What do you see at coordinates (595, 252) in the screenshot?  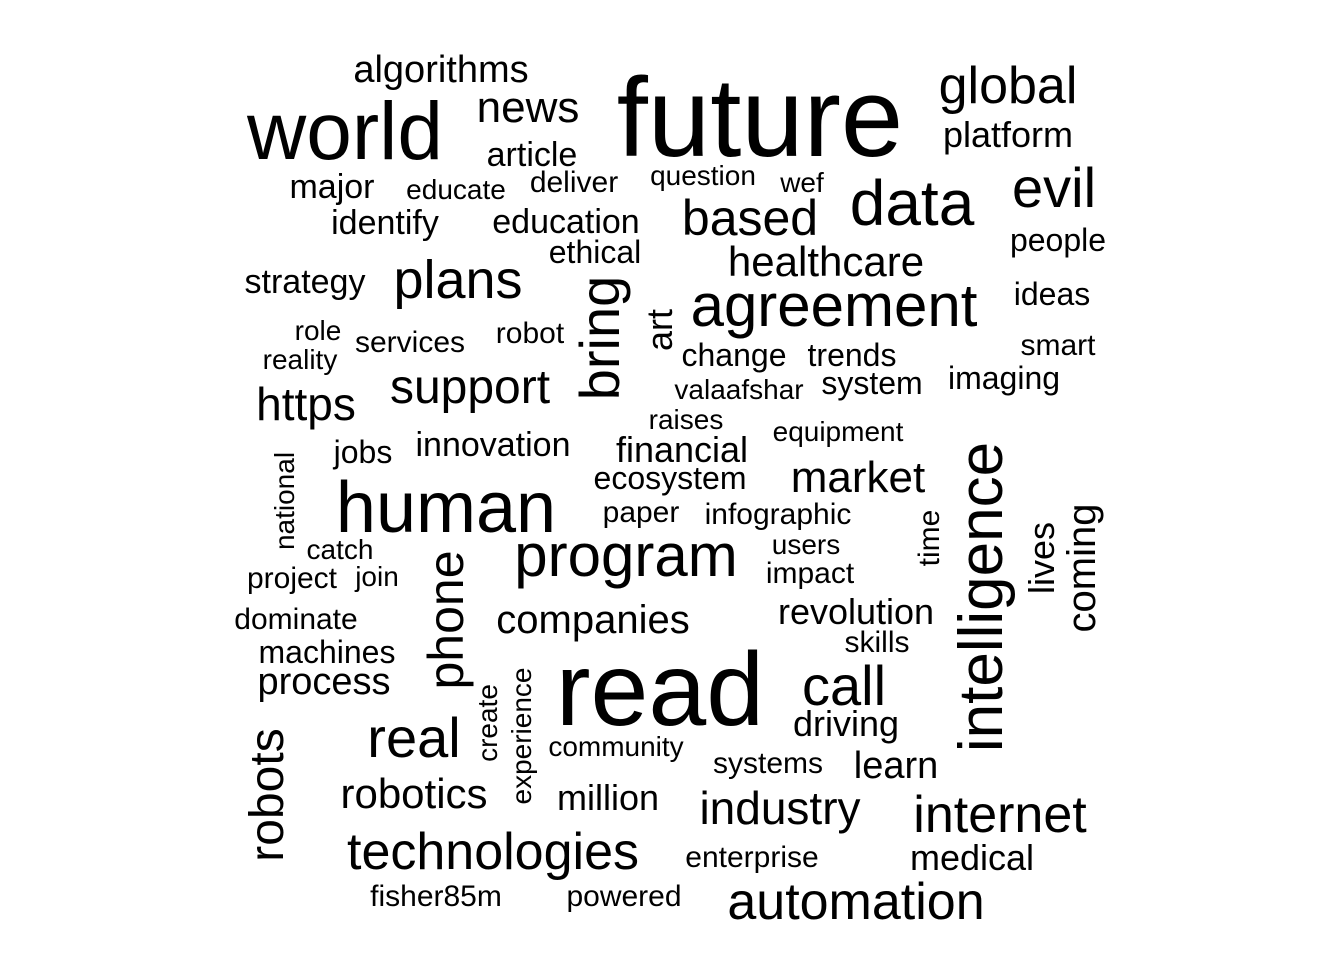 I see `word-ethical: ethical` at bounding box center [595, 252].